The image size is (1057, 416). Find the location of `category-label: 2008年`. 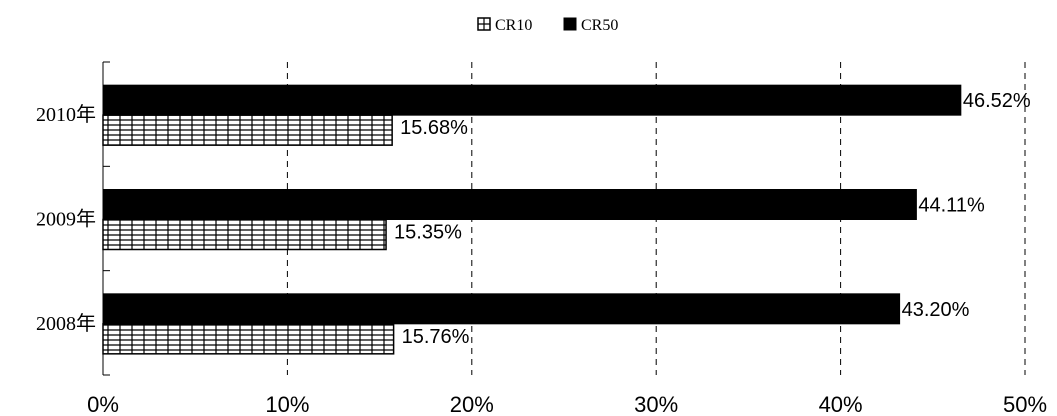

category-label: 2008年 is located at coordinates (66, 323).